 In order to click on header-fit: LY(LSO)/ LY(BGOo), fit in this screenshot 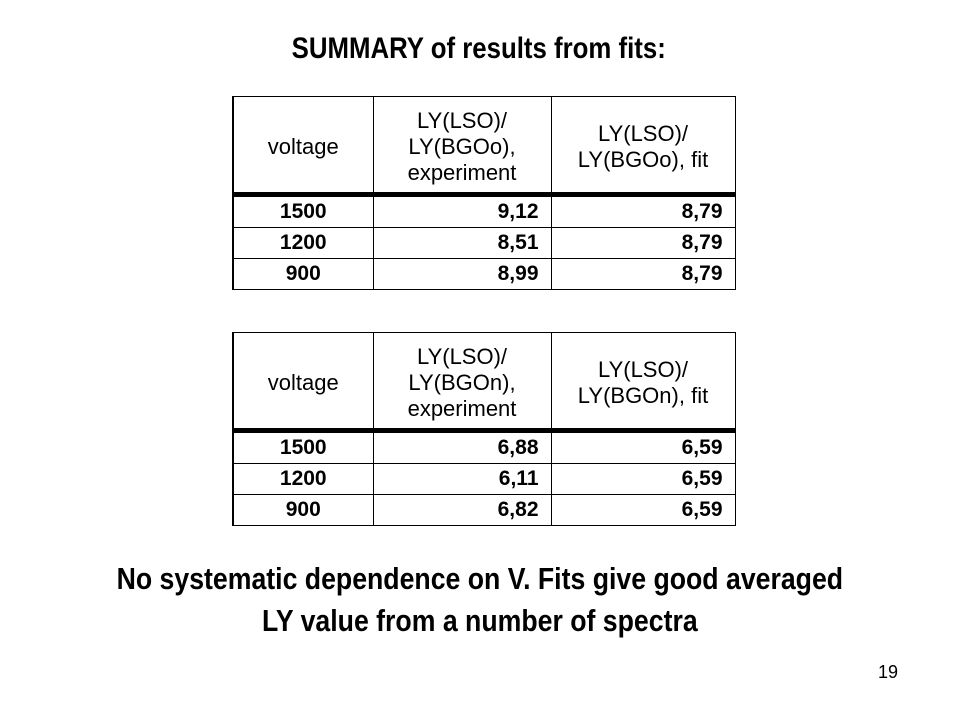, I will do `click(643, 146)`.